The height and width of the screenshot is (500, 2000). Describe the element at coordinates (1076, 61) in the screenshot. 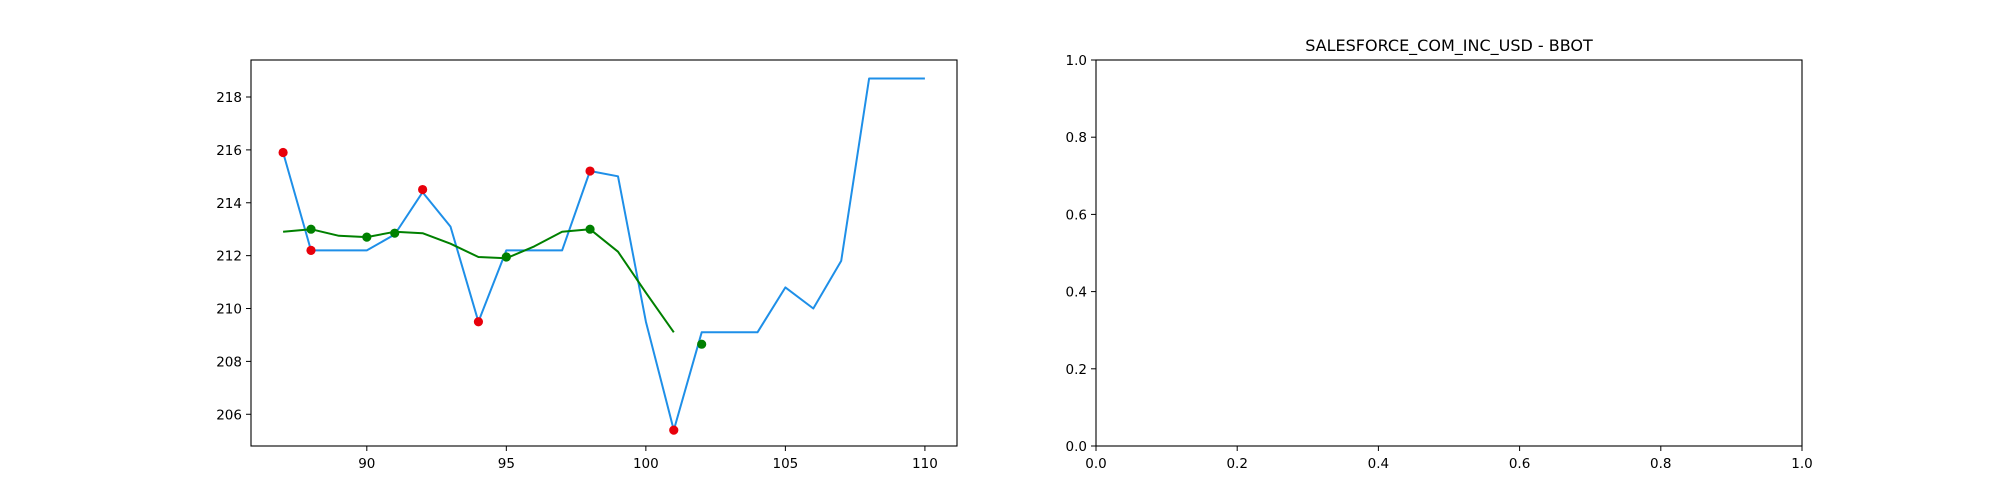

I see `right-plot-y-tick-label: 1.0` at that location.